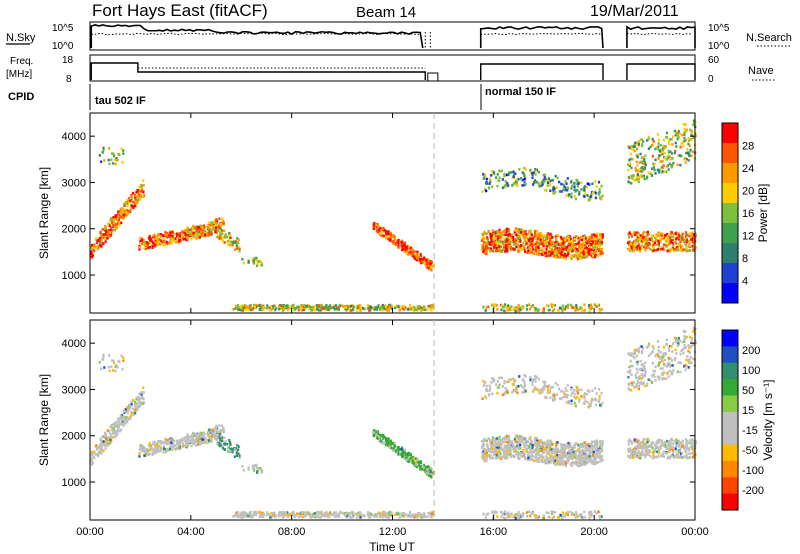 This screenshot has height=554, width=800. I want to click on freq-line, so click(258, 71).